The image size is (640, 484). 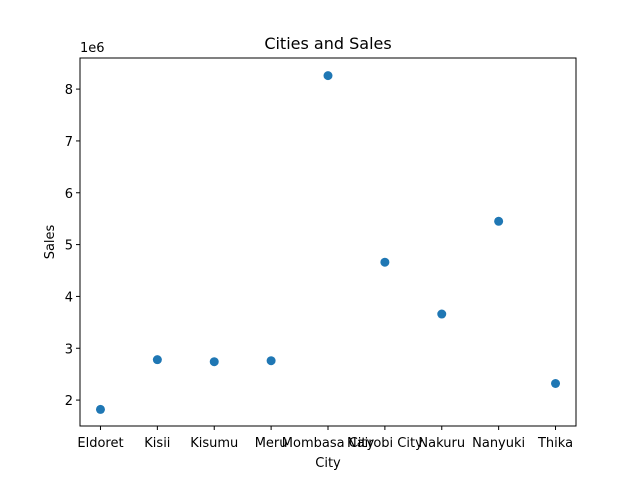 What do you see at coordinates (441, 443) in the screenshot?
I see `x-tick-label: Nakuru` at bounding box center [441, 443].